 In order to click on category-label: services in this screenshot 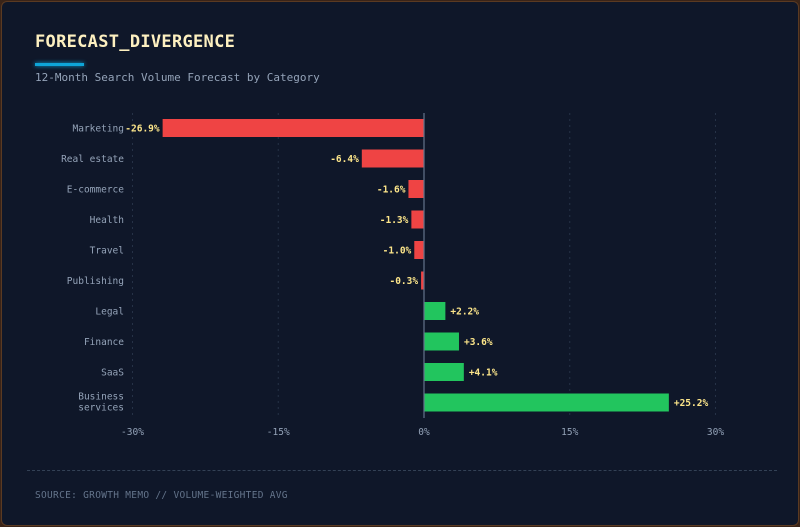, I will do `click(101, 408)`.